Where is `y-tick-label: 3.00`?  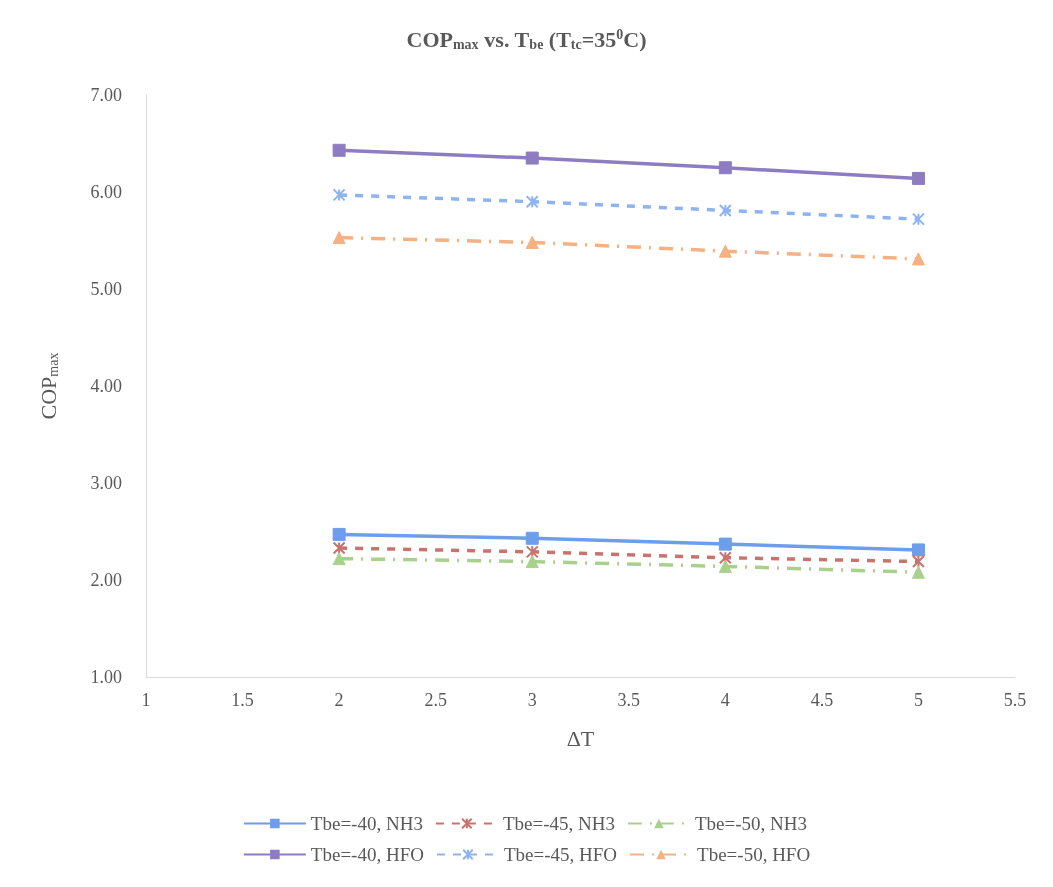
y-tick-label: 3.00 is located at coordinates (106, 483).